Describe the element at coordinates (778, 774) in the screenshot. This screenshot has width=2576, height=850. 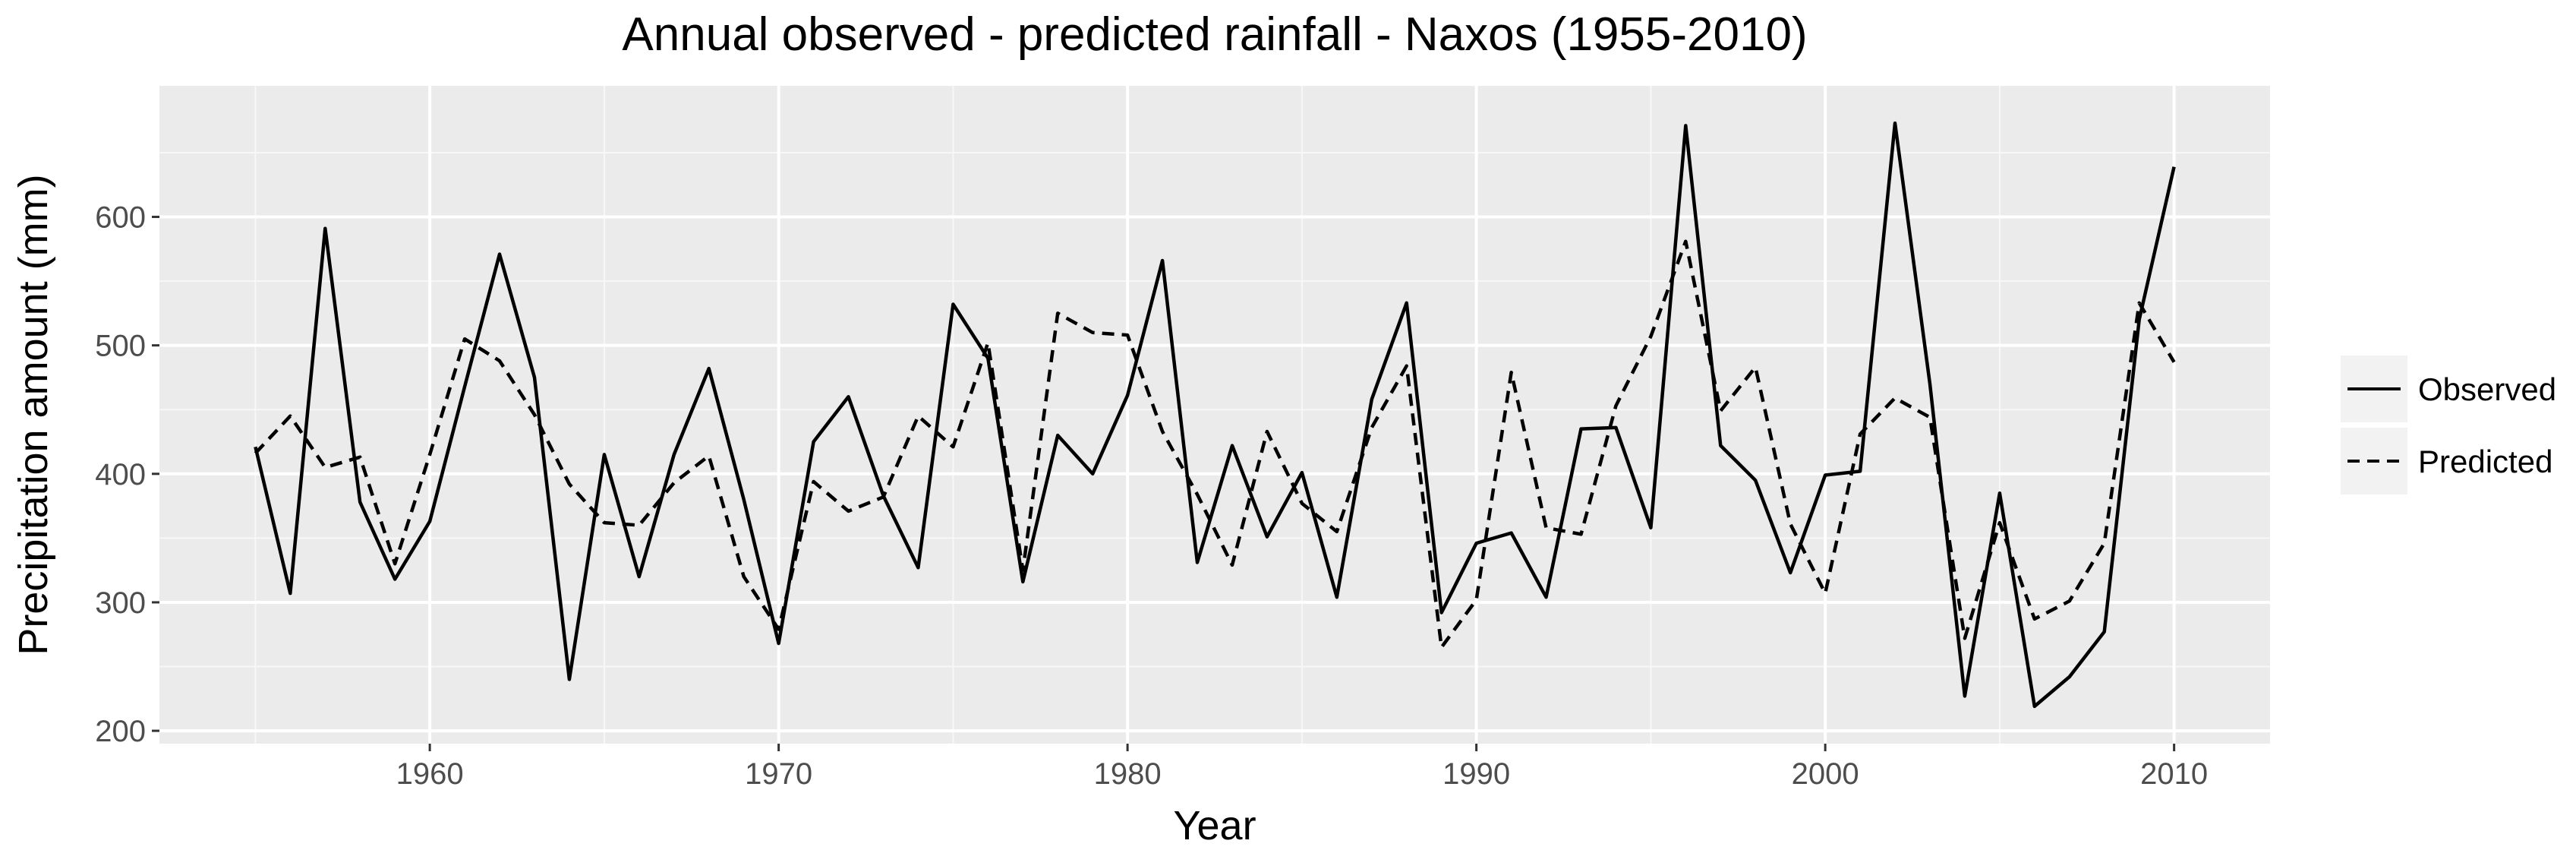
I see `x-tick-label: 1970` at that location.